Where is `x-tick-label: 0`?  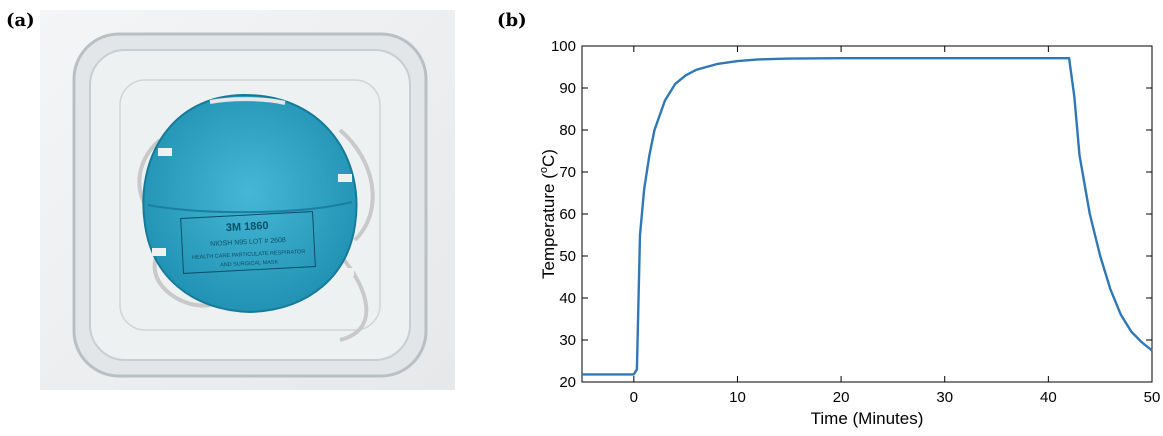
x-tick-label: 0 is located at coordinates (634, 397).